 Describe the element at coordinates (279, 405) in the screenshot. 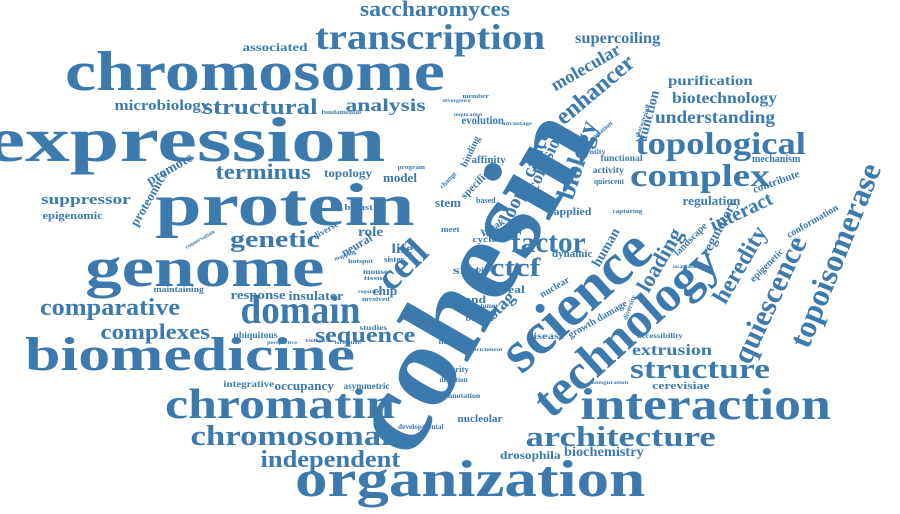

I see `word: chromatin` at that location.